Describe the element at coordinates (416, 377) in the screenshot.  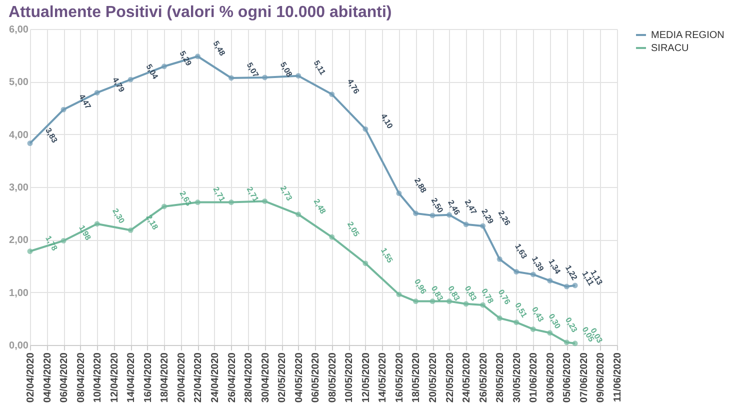
I see `x-tick-label: 18/05/2020` at that location.